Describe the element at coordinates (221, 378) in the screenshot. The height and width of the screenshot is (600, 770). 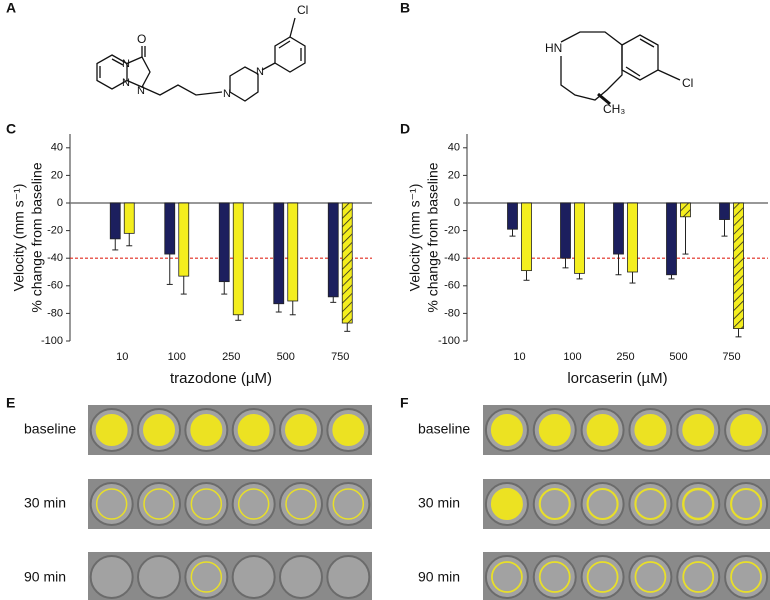
I see `x-axis-label: trazodone (µM)` at that location.